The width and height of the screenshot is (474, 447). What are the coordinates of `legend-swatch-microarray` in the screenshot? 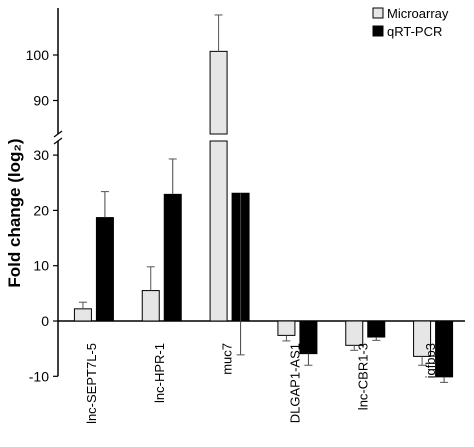 It's located at (378, 13).